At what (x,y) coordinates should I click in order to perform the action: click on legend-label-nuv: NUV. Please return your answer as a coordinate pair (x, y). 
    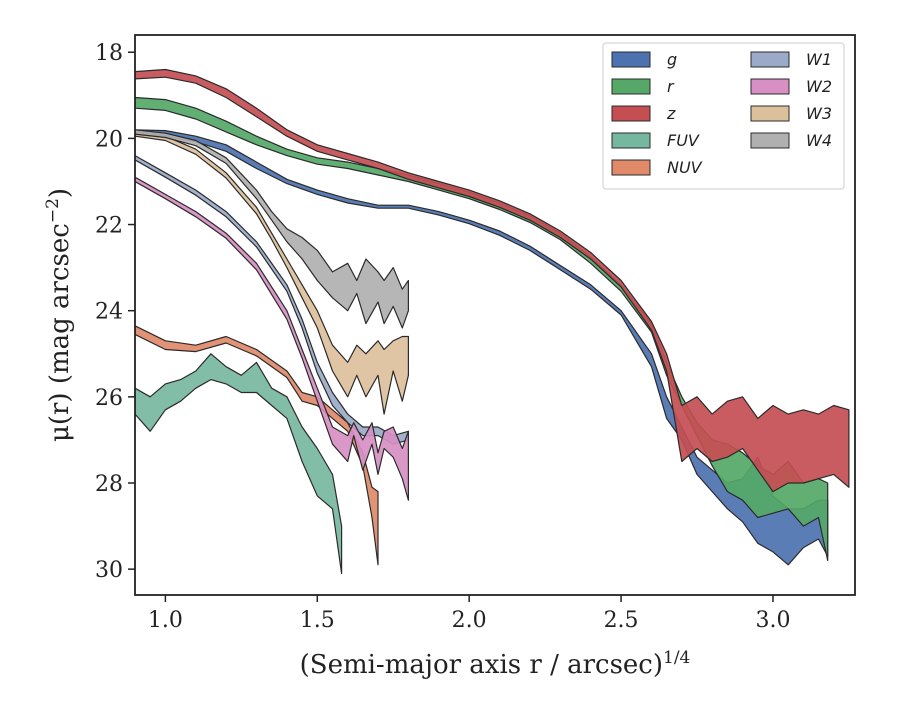
    Looking at the image, I should click on (685, 167).